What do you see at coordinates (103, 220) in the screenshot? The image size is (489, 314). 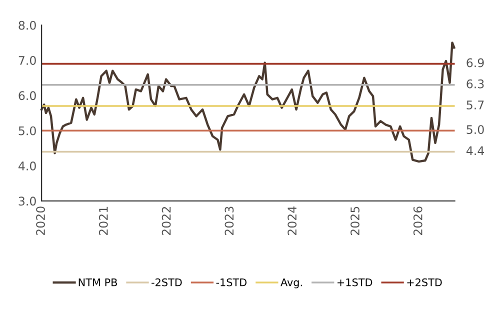 I see `x-tick-label: 2021` at bounding box center [103, 220].